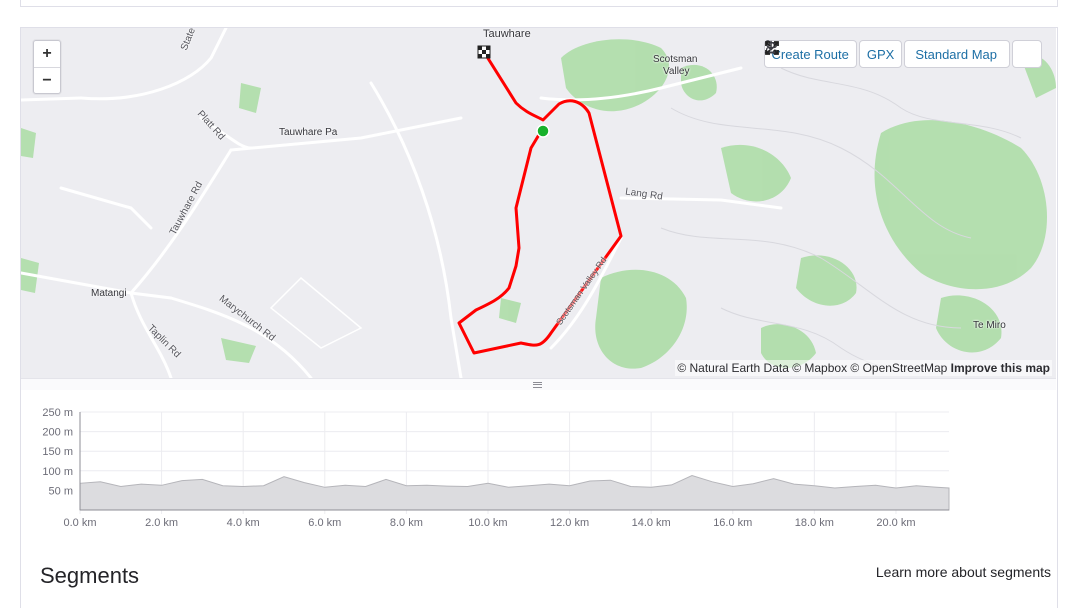 The height and width of the screenshot is (608, 1074). Describe the element at coordinates (514, 492) in the screenshot. I see `elevation-area` at that location.